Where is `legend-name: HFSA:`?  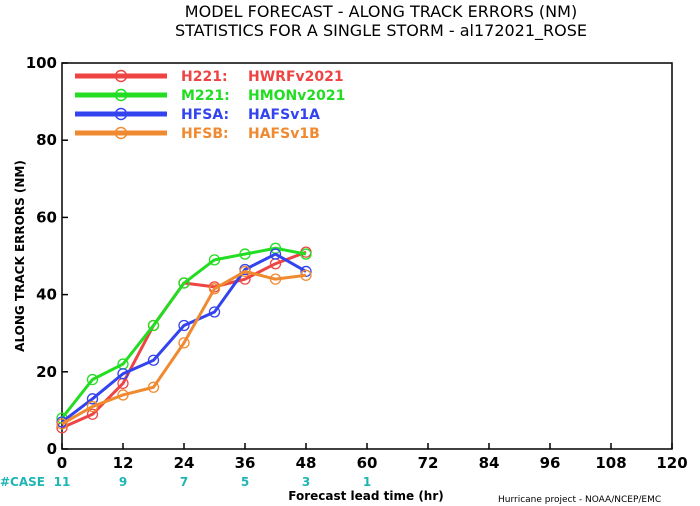 legend-name: HFSA: is located at coordinates (205, 115).